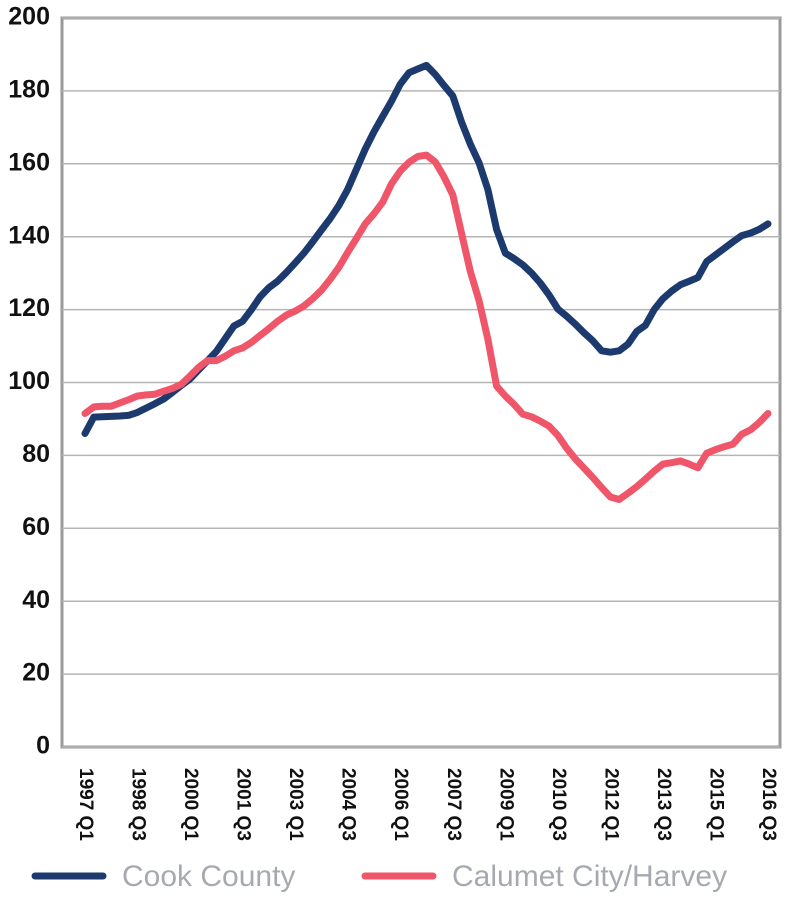  What do you see at coordinates (505, 804) in the screenshot?
I see `x-tick-label: 2009 Q1` at bounding box center [505, 804].